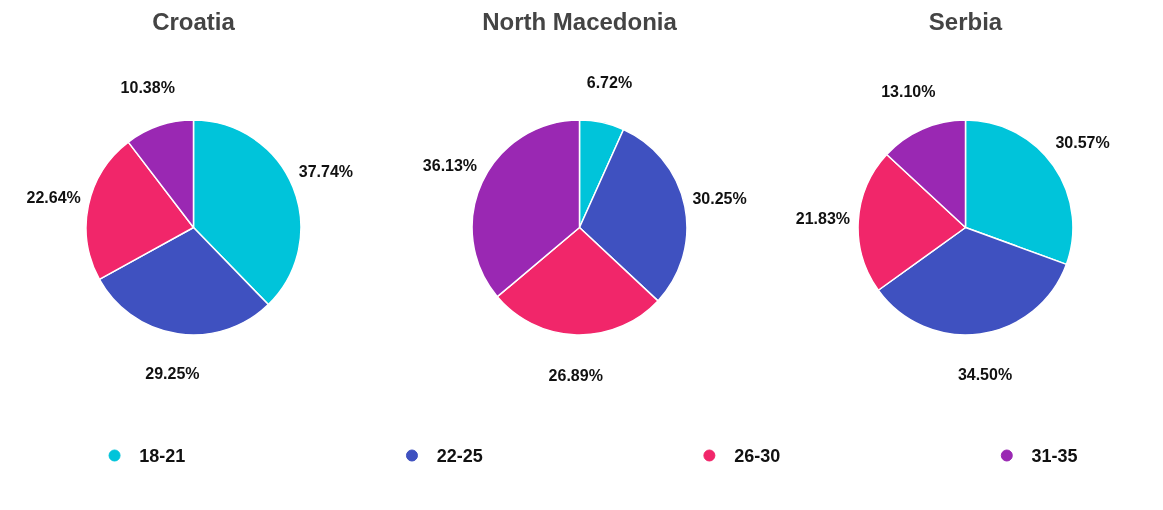 This screenshot has height=510, width=1163. What do you see at coordinates (719, 198) in the screenshot?
I see `data-label: 30.25%` at bounding box center [719, 198].